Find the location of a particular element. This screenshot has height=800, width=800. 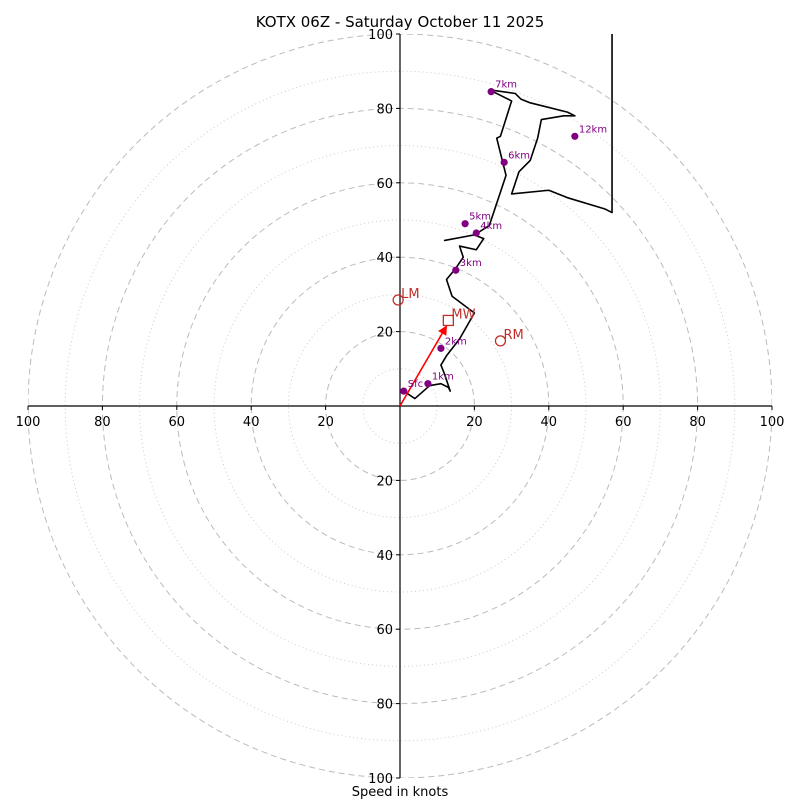

height-marker-label: 3km is located at coordinates (471, 263).